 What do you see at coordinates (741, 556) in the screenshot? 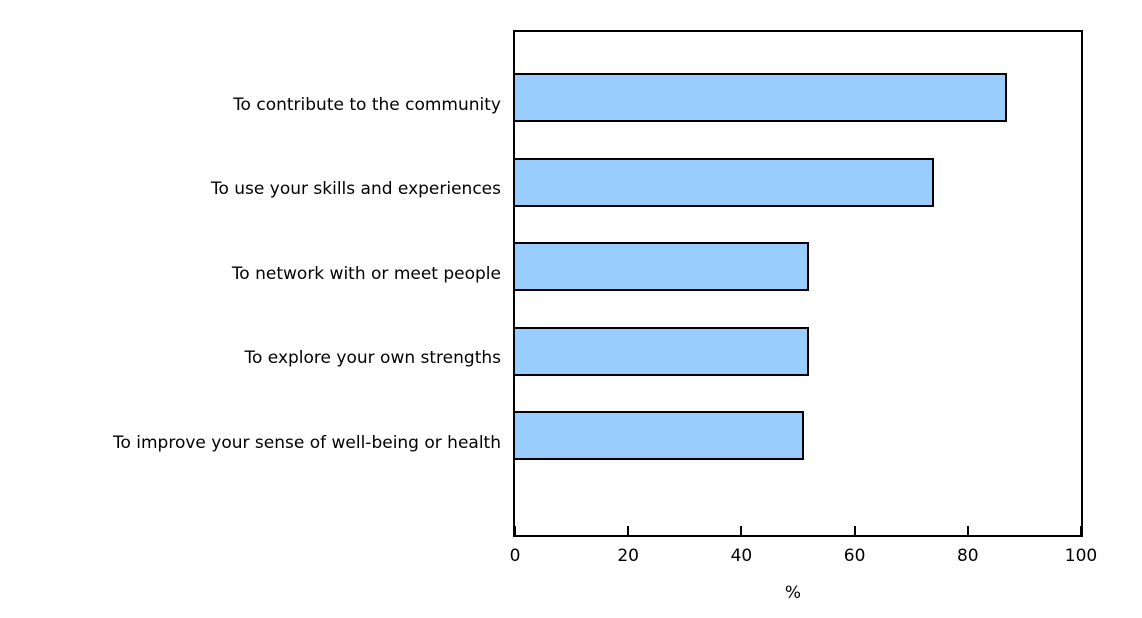
I see `x-axis-tick-label: 40` at bounding box center [741, 556].